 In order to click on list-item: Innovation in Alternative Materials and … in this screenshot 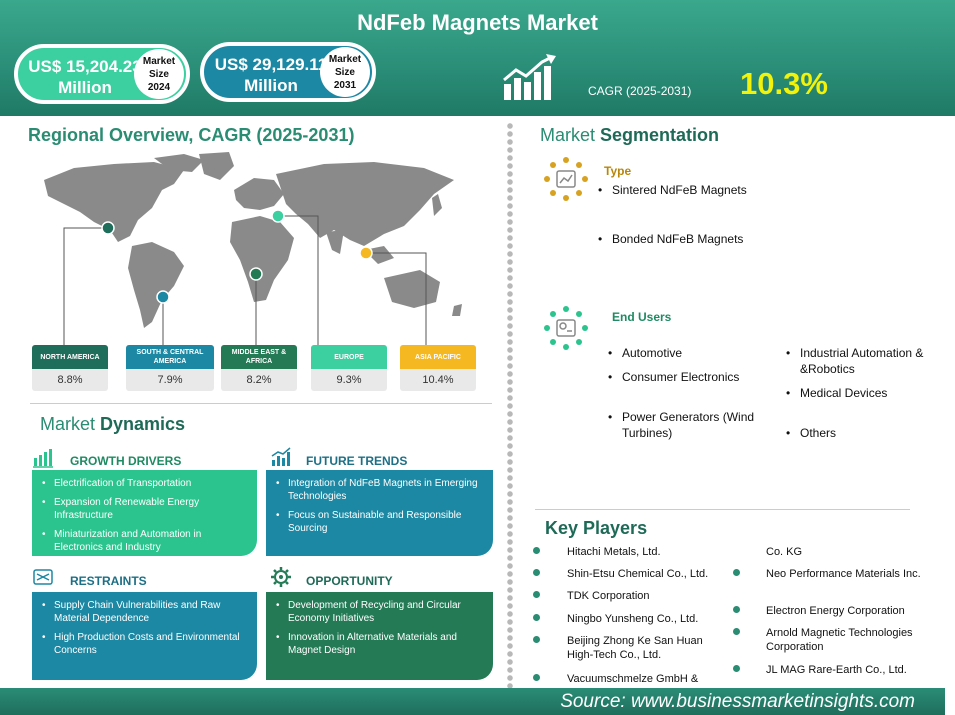, I will do `click(379, 644)`.